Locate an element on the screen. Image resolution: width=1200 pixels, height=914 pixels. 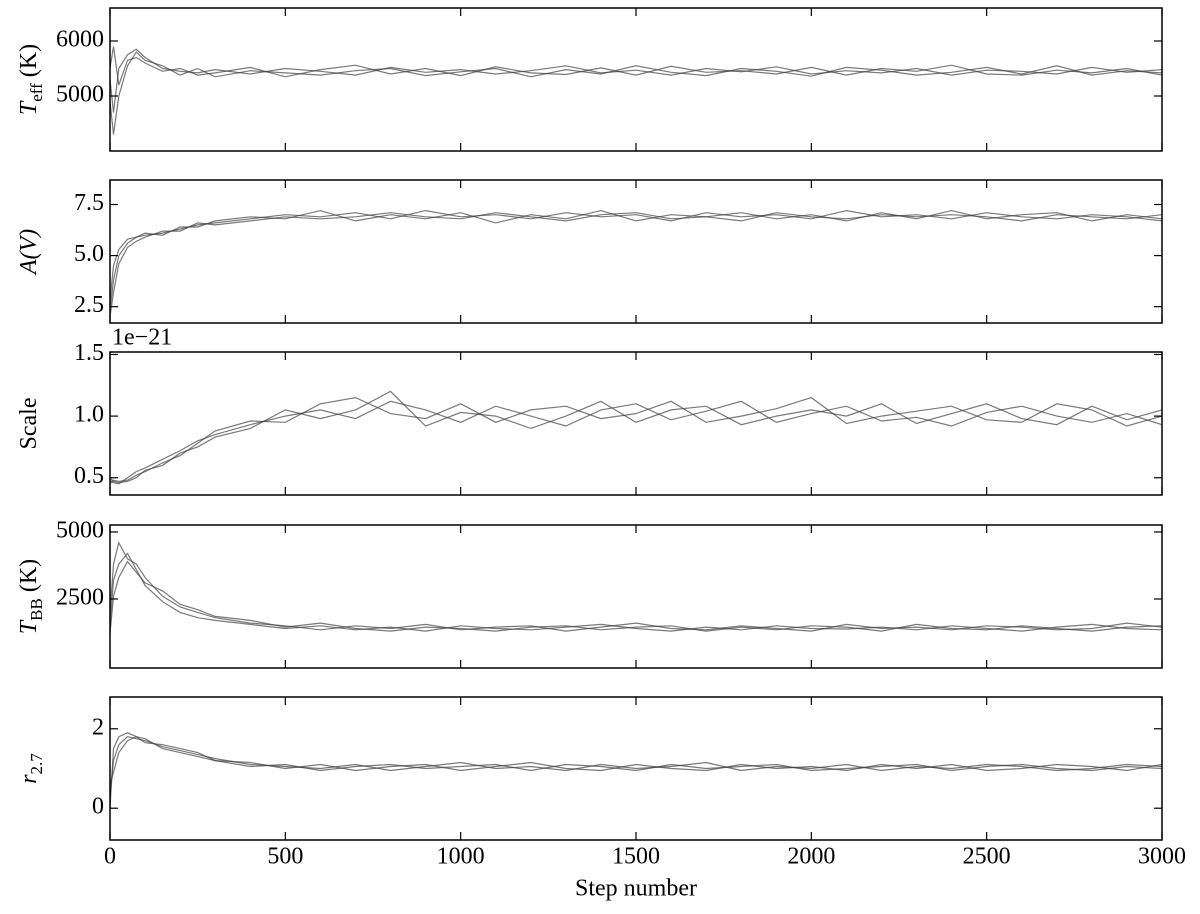
x-tick-label: 2000 is located at coordinates (811, 857).